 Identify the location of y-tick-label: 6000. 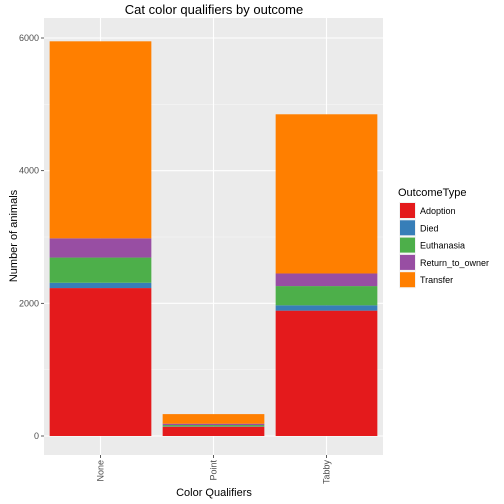
(29, 38).